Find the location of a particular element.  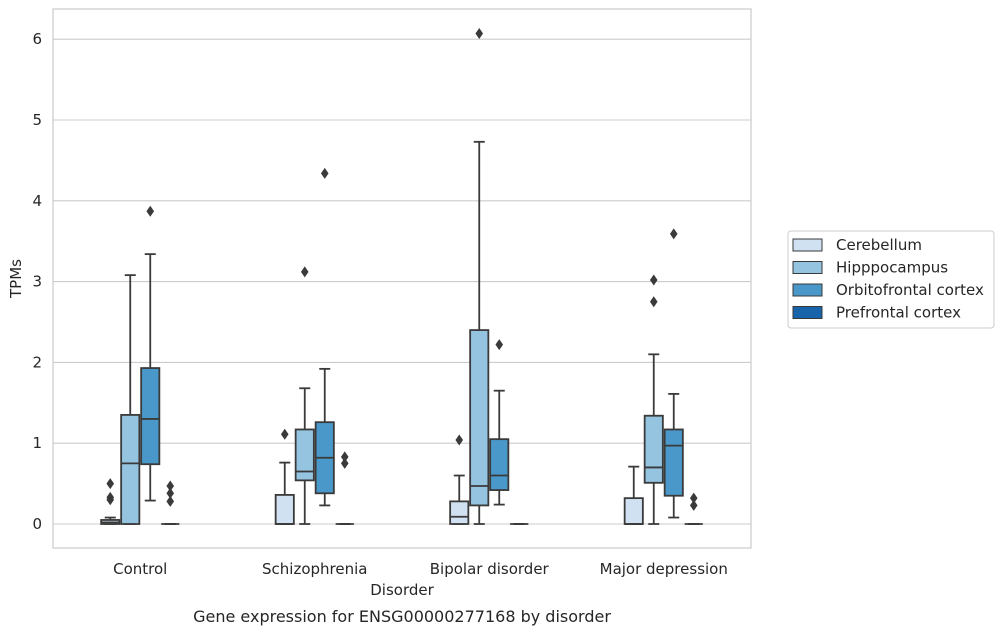

y-tick-label: 4 is located at coordinates (37, 201).